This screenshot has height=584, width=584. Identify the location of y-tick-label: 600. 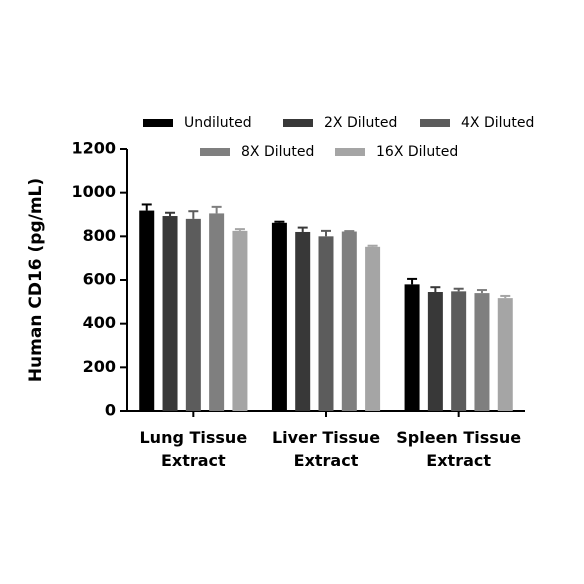
(99, 279).